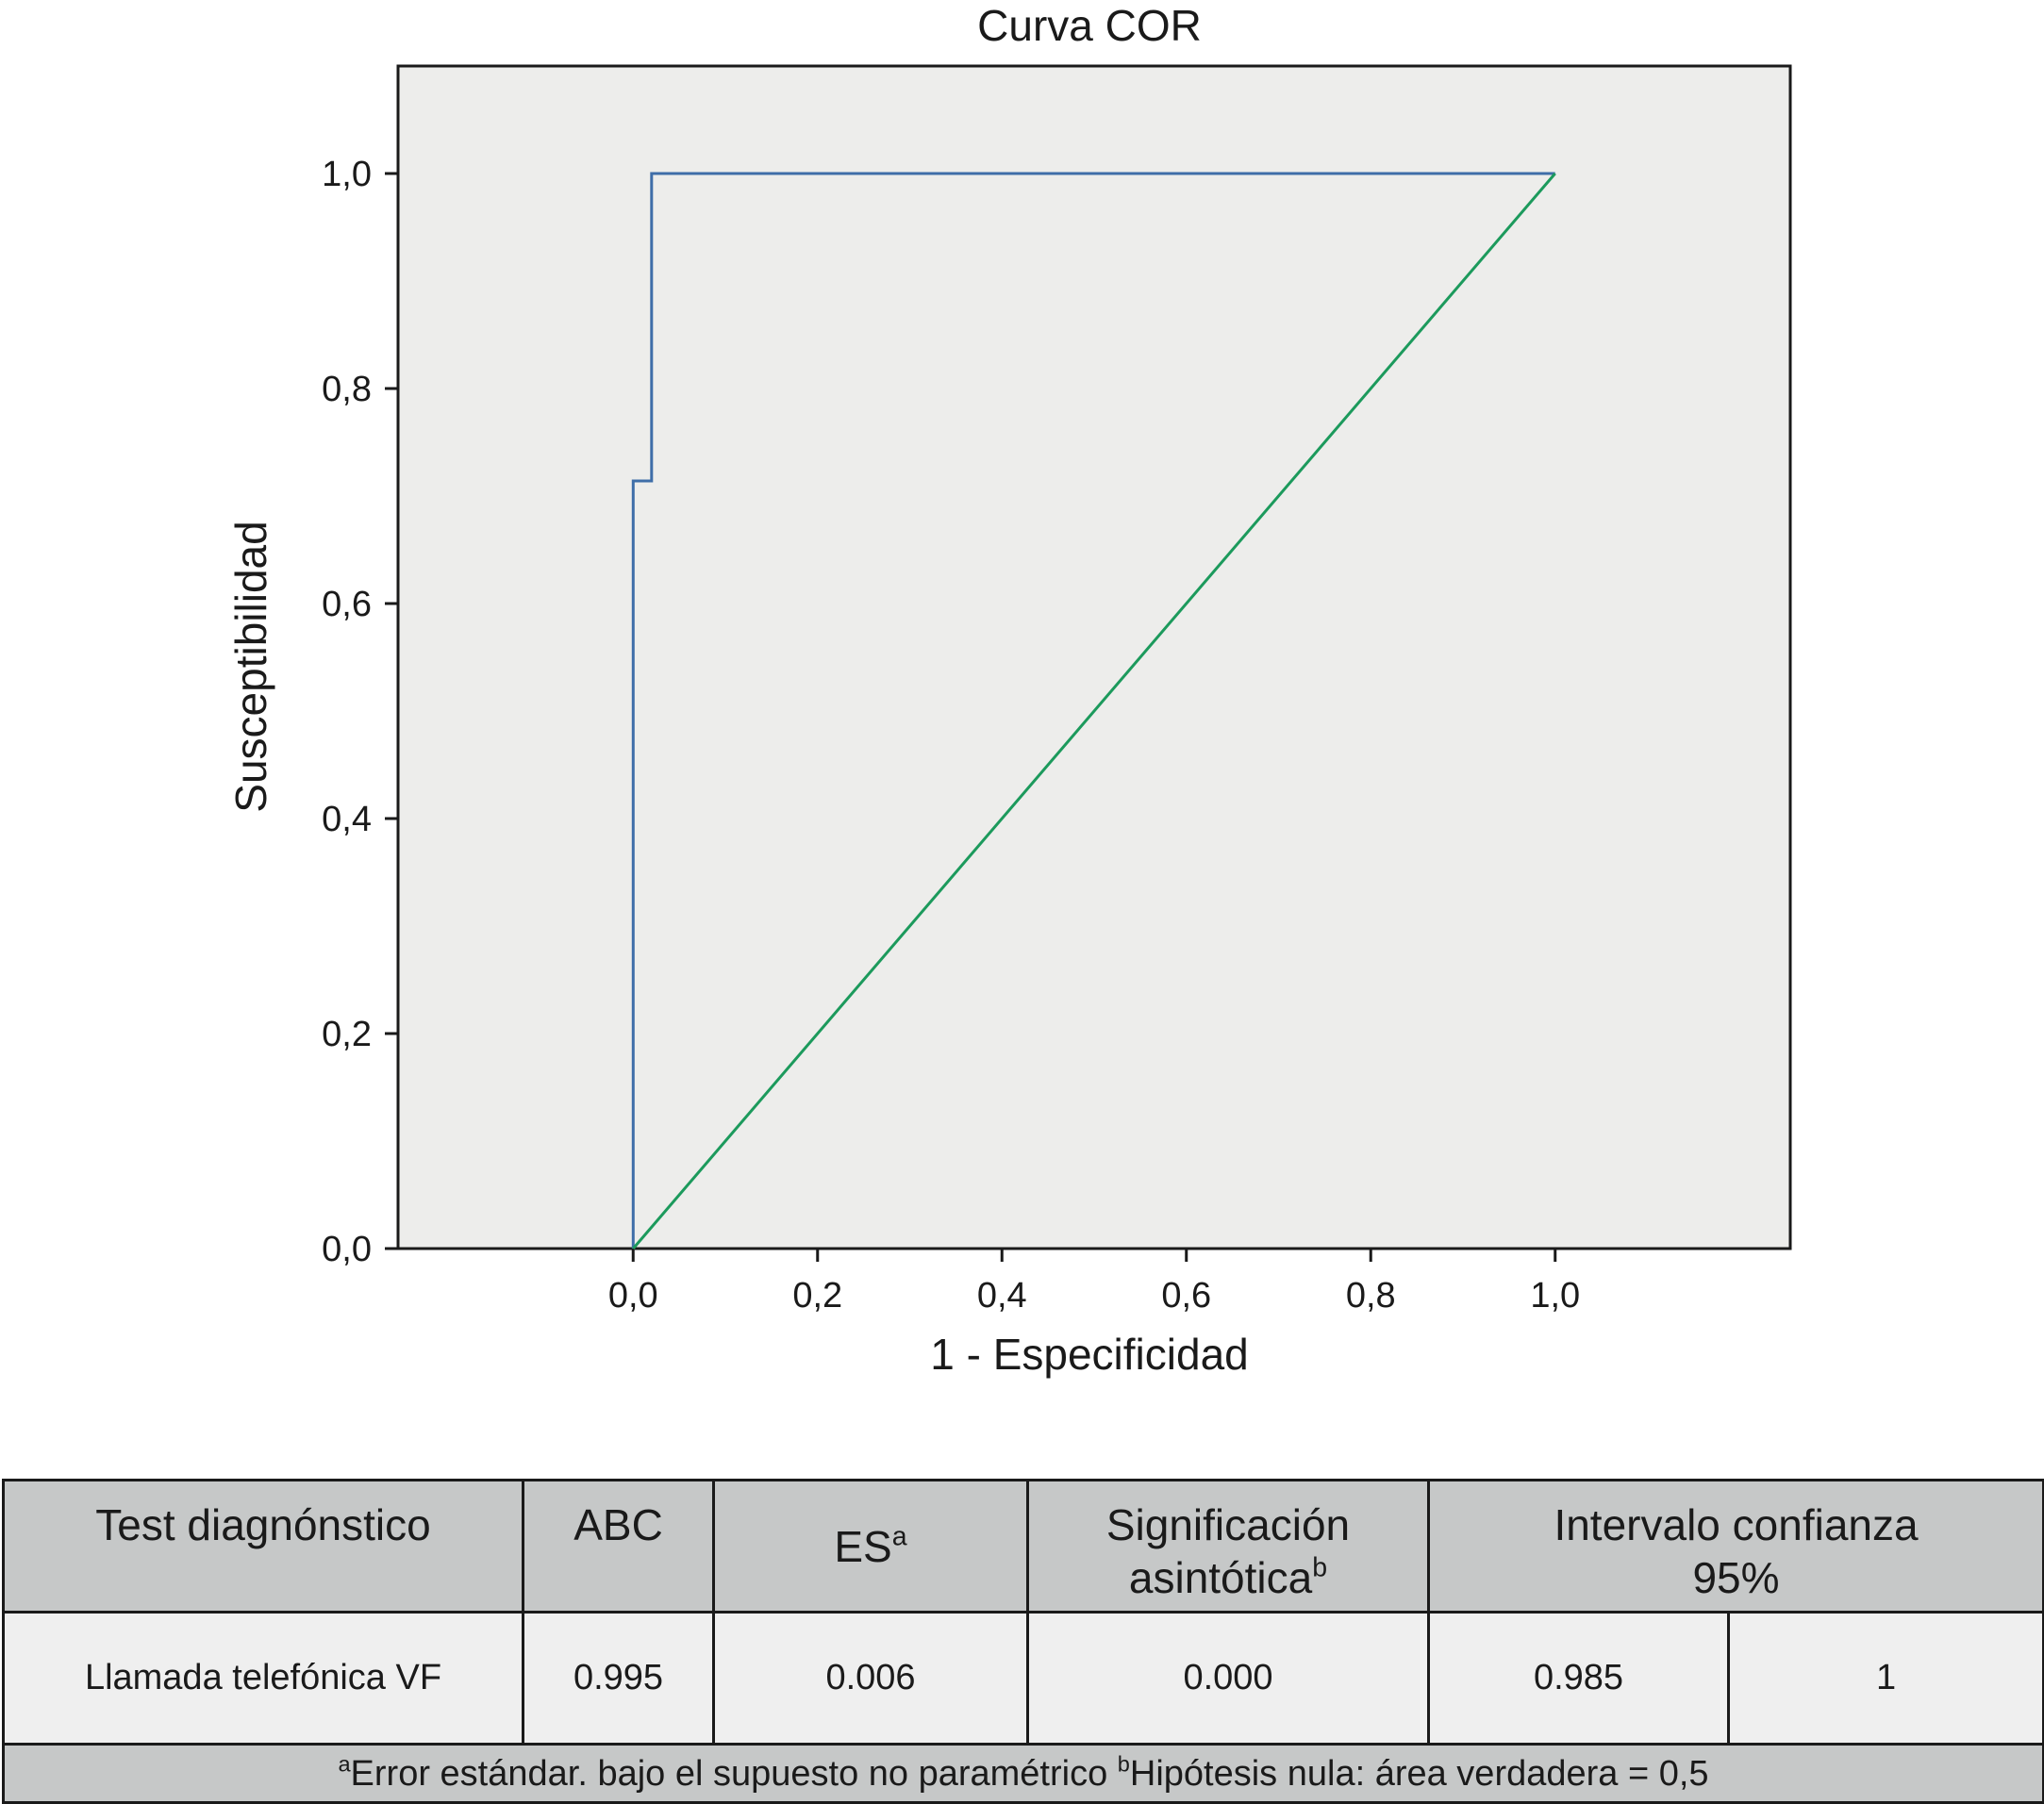 This screenshot has height=1804, width=2044. I want to click on cell-abc: 0.995, so click(618, 1678).